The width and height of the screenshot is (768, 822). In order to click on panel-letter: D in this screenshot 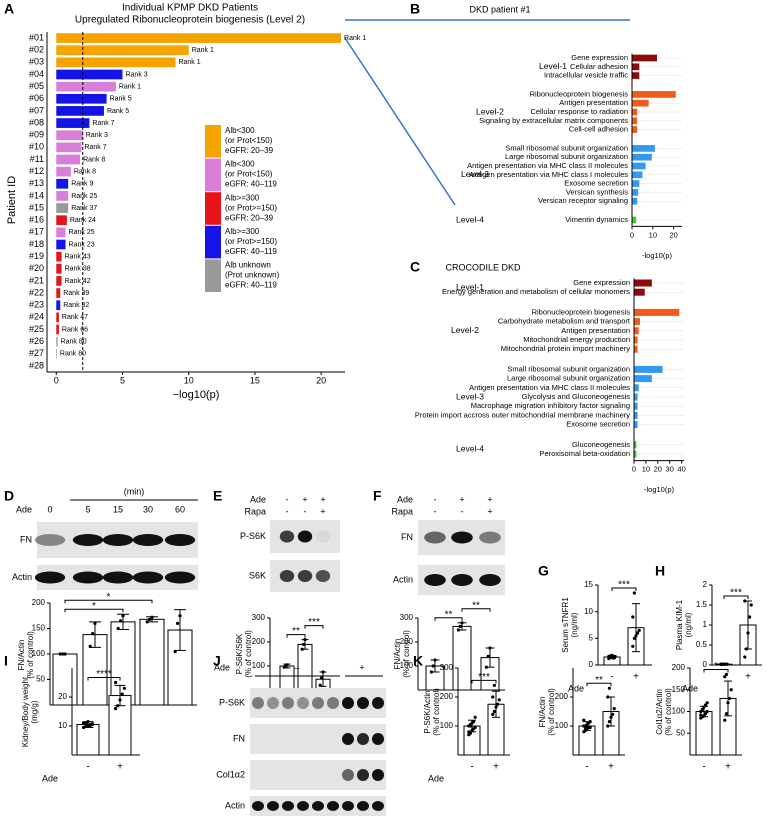, I will do `click(9, 496)`.